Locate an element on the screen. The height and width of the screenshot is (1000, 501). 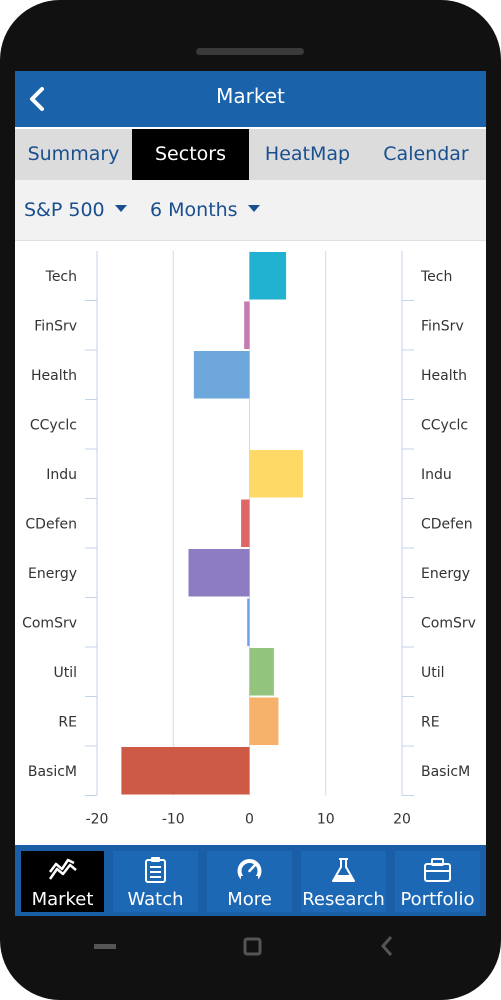
category-label-left: RE is located at coordinates (67, 722).